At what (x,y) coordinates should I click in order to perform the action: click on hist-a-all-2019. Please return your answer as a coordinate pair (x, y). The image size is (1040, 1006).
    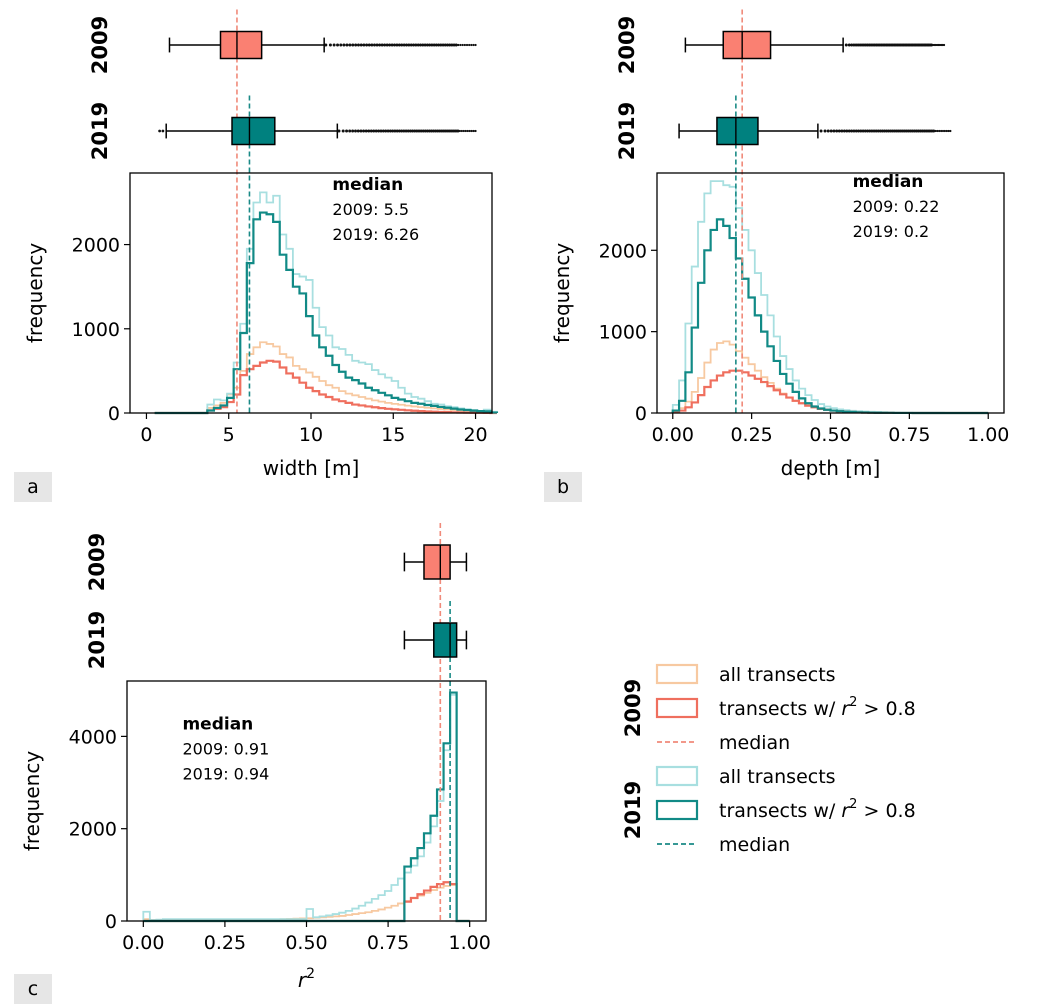
    Looking at the image, I should click on (326, 302).